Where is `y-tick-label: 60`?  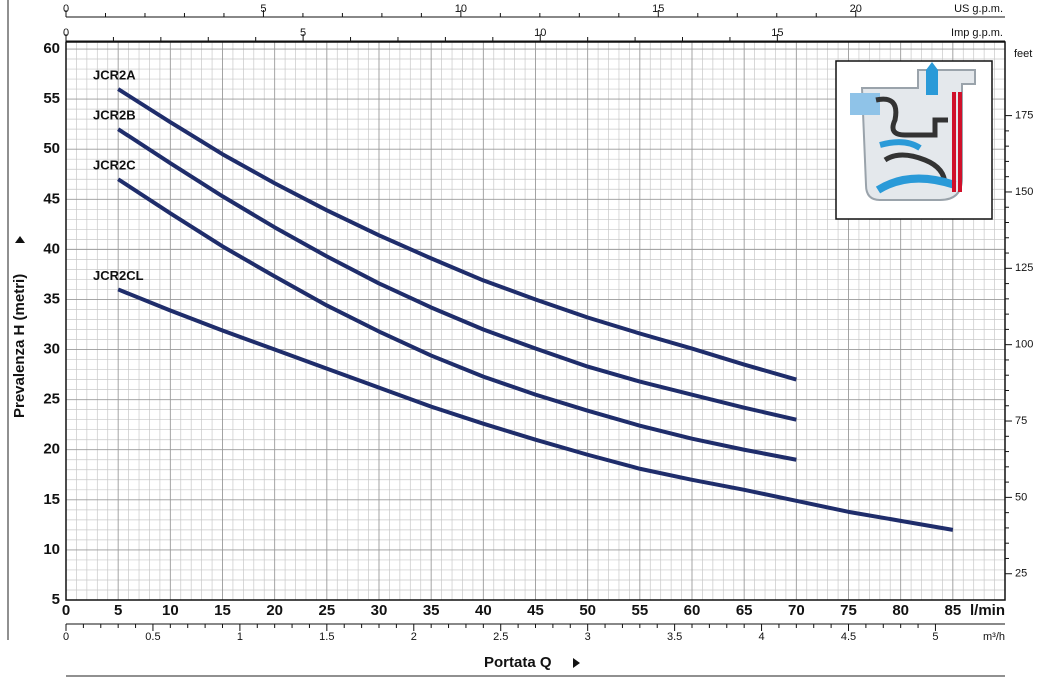
y-tick-label: 60 is located at coordinates (51, 48).